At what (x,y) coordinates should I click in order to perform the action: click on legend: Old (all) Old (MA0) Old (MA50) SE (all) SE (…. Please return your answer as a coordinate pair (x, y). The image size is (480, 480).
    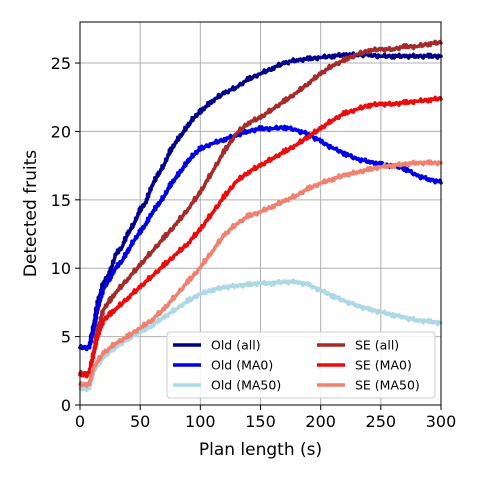
    Looking at the image, I should click on (301, 365).